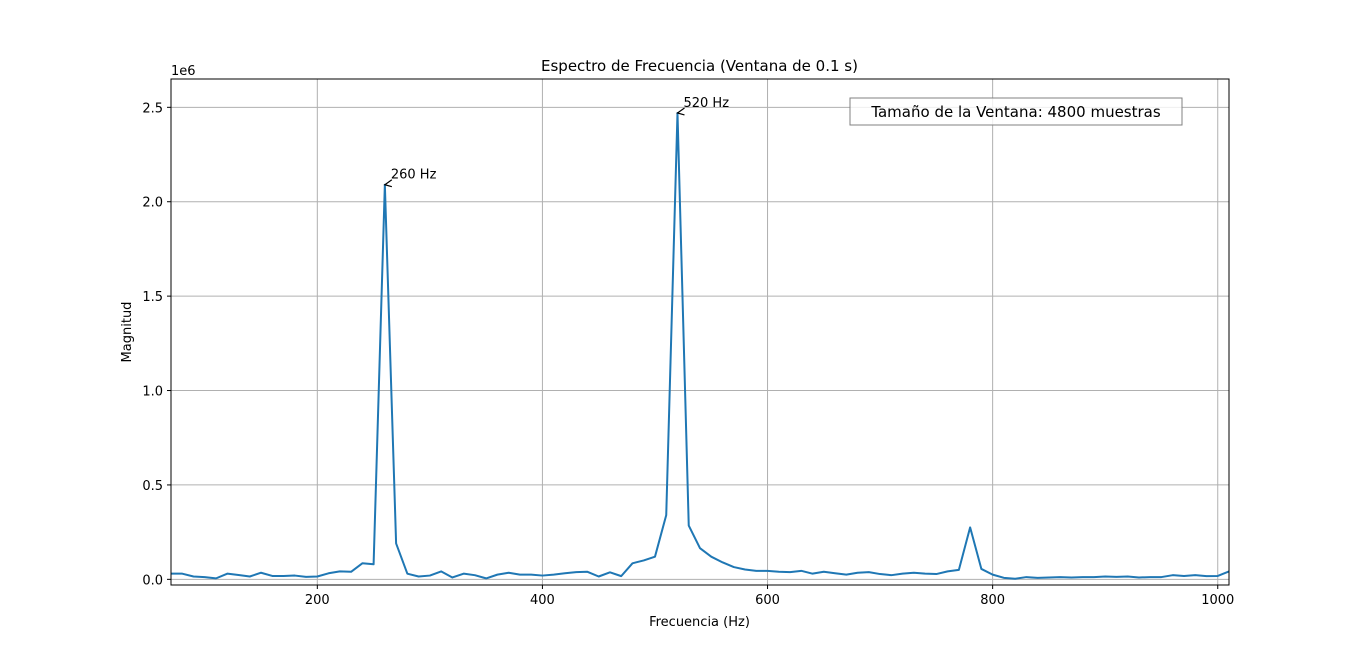 The image size is (1366, 657). Describe the element at coordinates (556, 142) in the screenshot. I see `annotation-layer: 260 Hz 520 Hz` at that location.